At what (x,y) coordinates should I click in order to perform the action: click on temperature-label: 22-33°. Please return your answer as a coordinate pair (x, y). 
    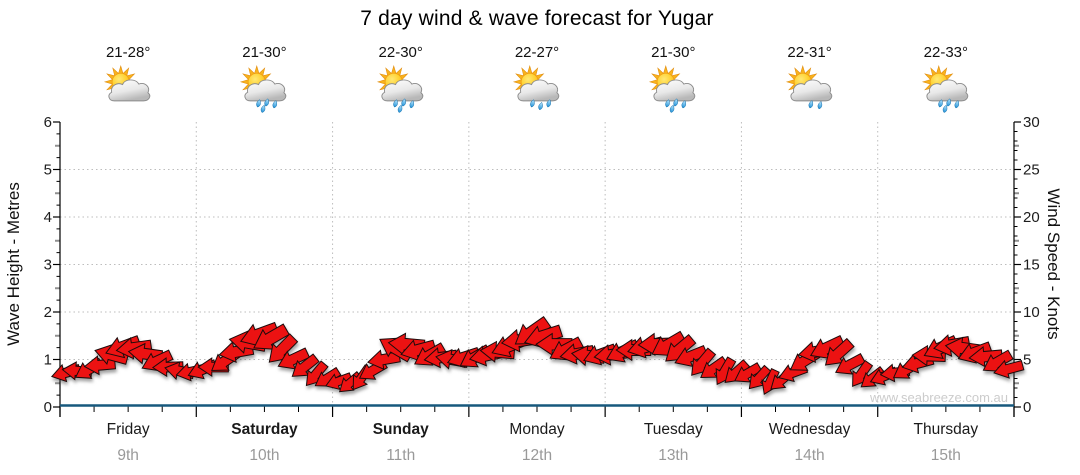
    Looking at the image, I should click on (946, 52).